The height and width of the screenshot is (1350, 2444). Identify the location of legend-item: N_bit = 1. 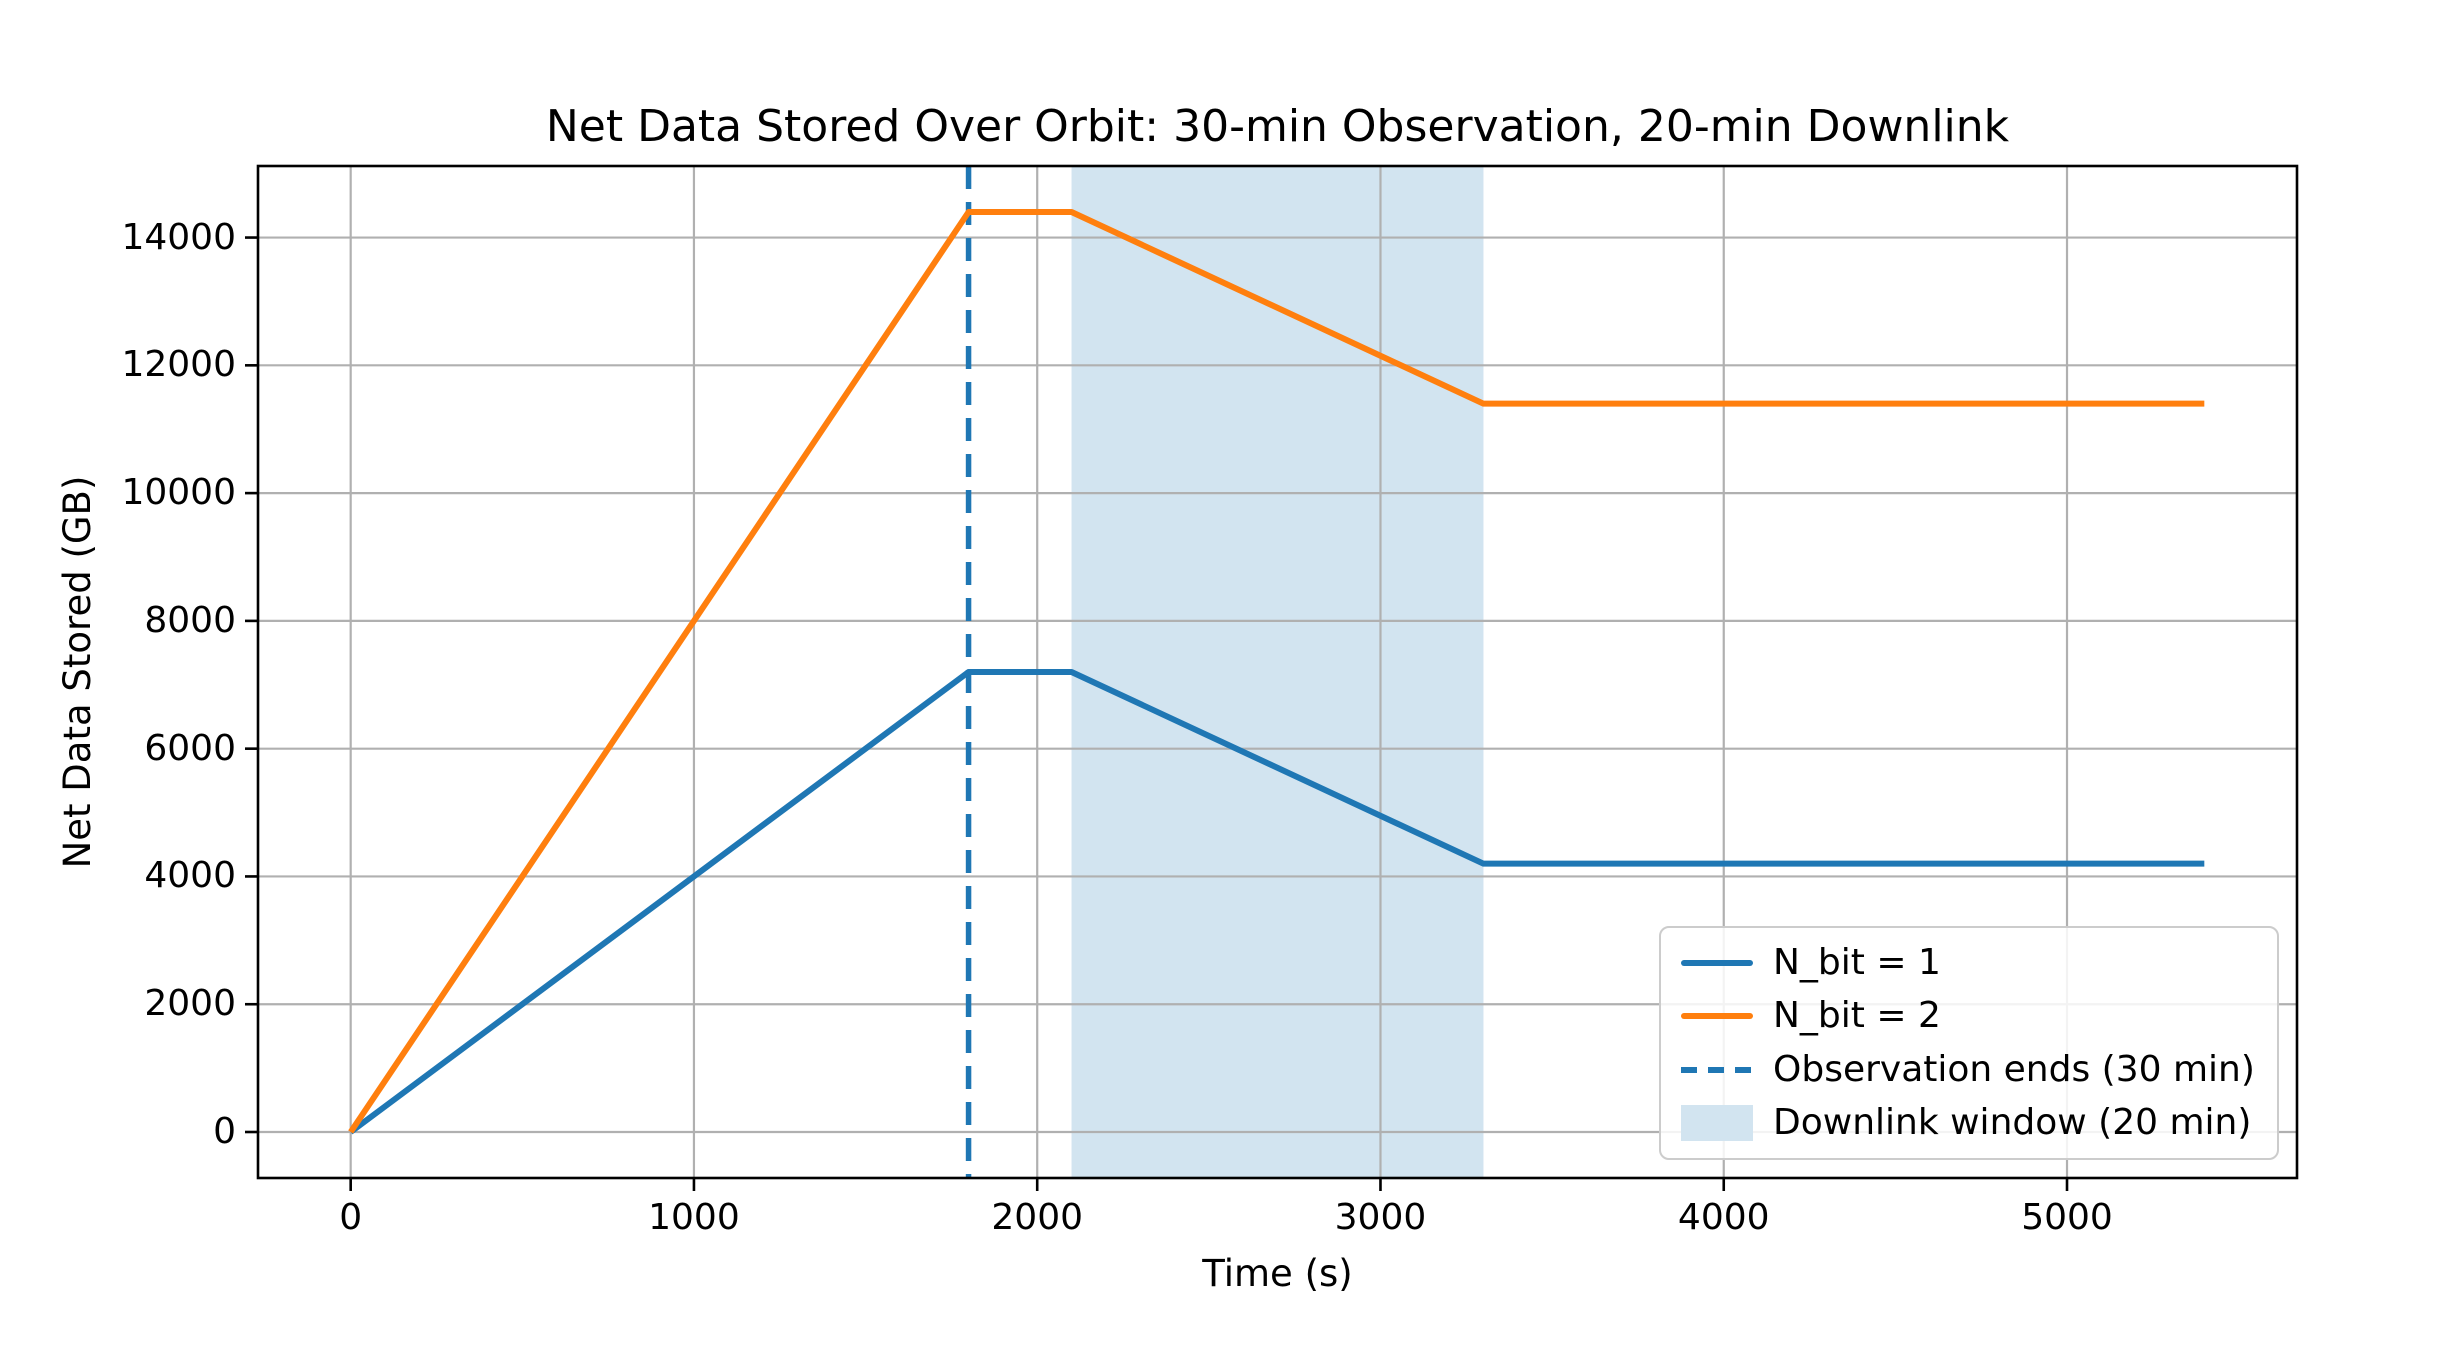
(1974, 963).